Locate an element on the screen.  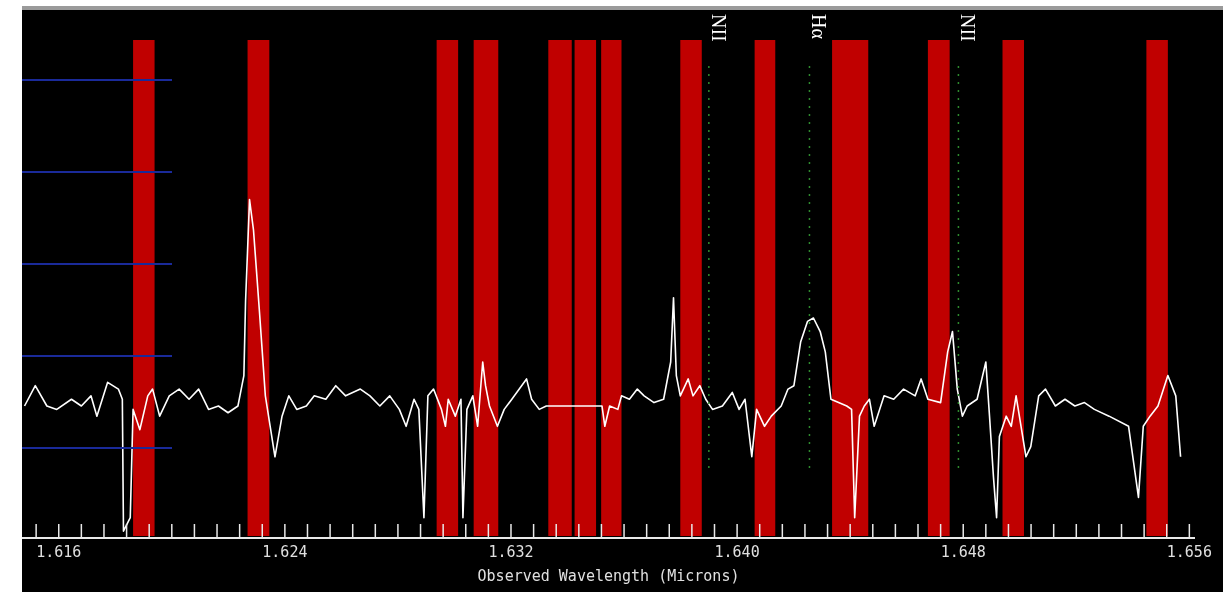
x-tick-label: 1.624 is located at coordinates (285, 551).